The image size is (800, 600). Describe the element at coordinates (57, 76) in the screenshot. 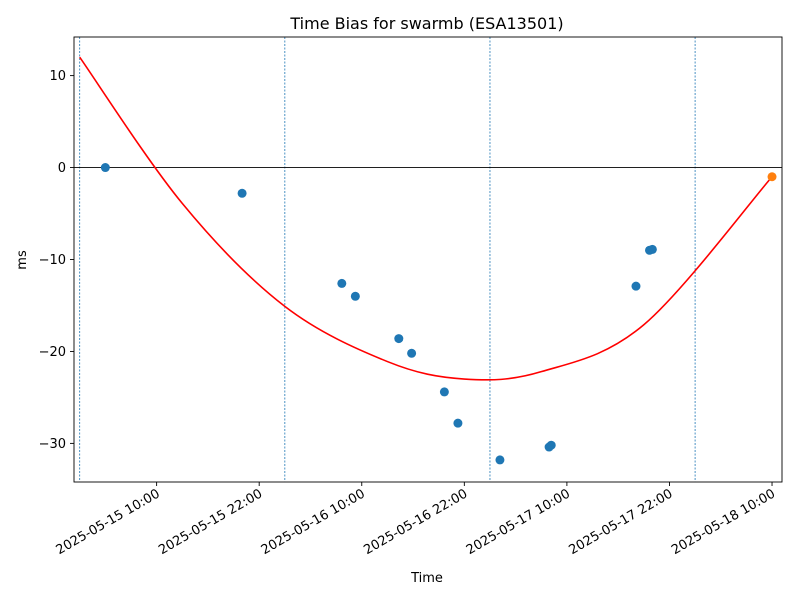

I see `y-tick-label: 10` at that location.